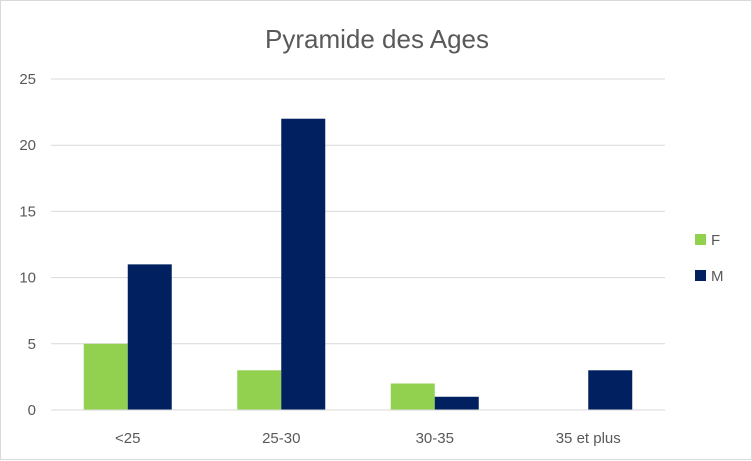 Image resolution: width=752 pixels, height=461 pixels. I want to click on legend-label-M: M, so click(717, 276).